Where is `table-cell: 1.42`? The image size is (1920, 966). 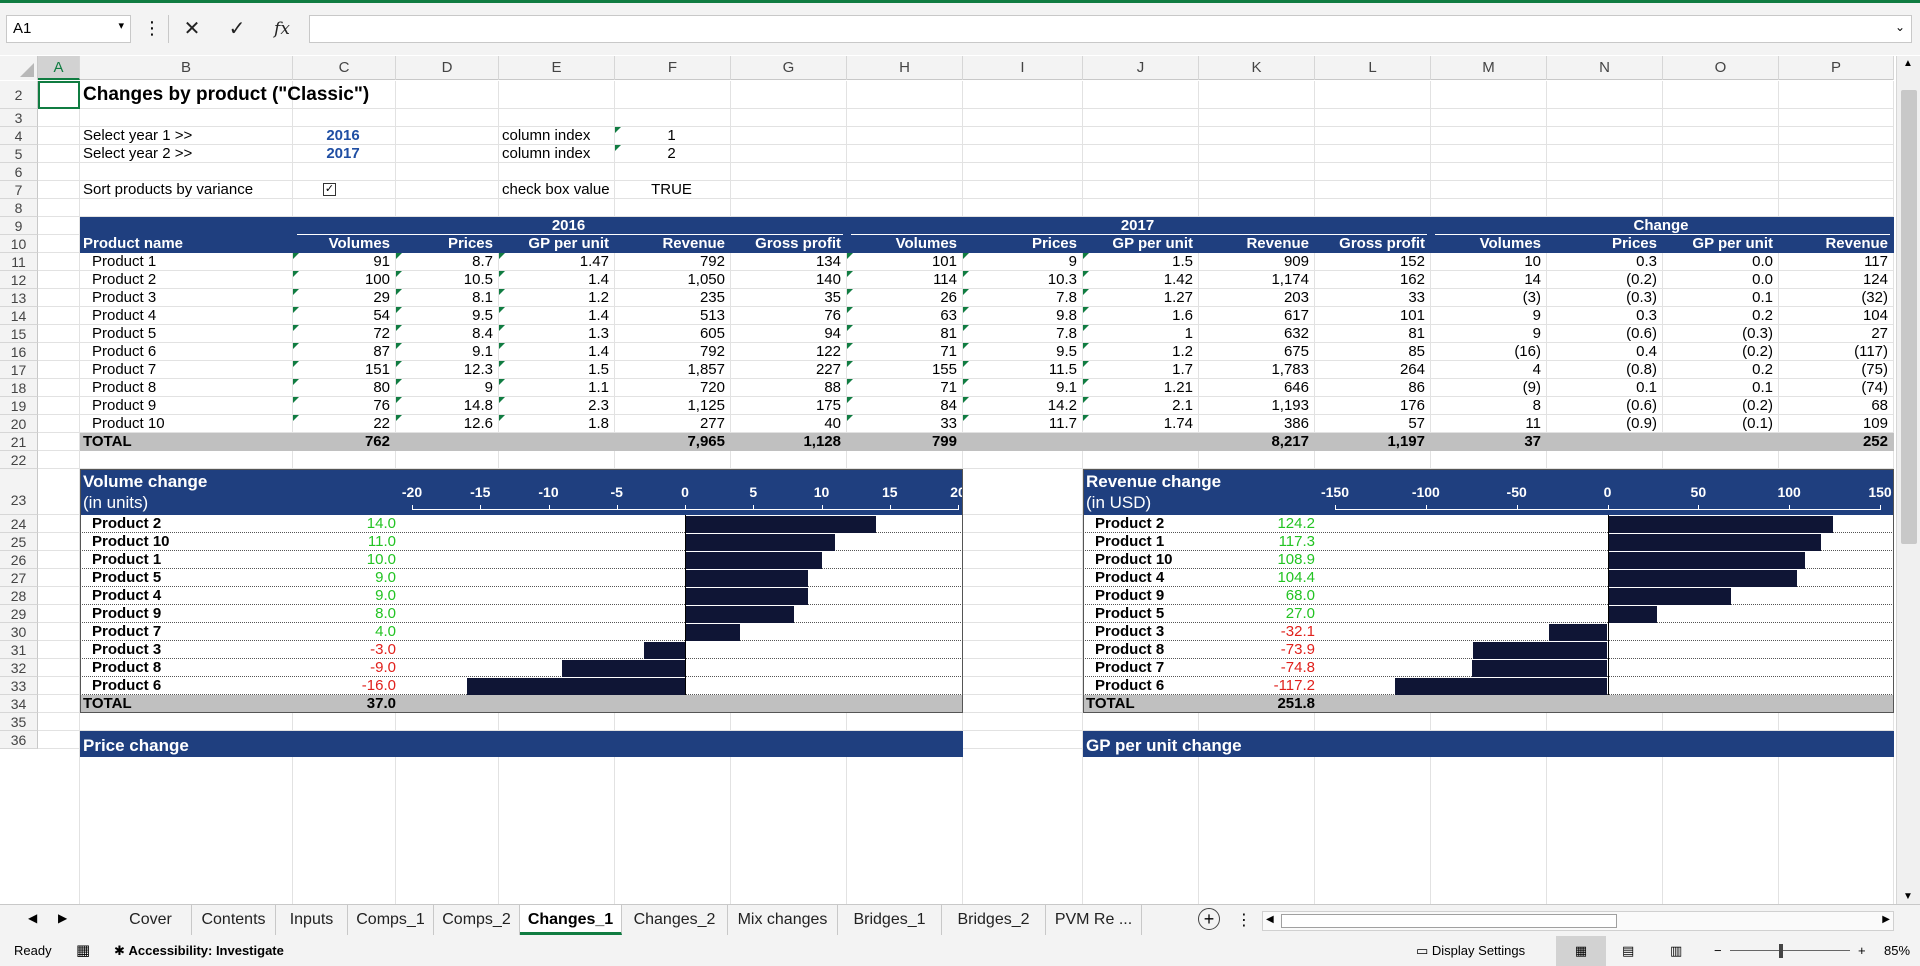 table-cell: 1.42 is located at coordinates (1178, 279).